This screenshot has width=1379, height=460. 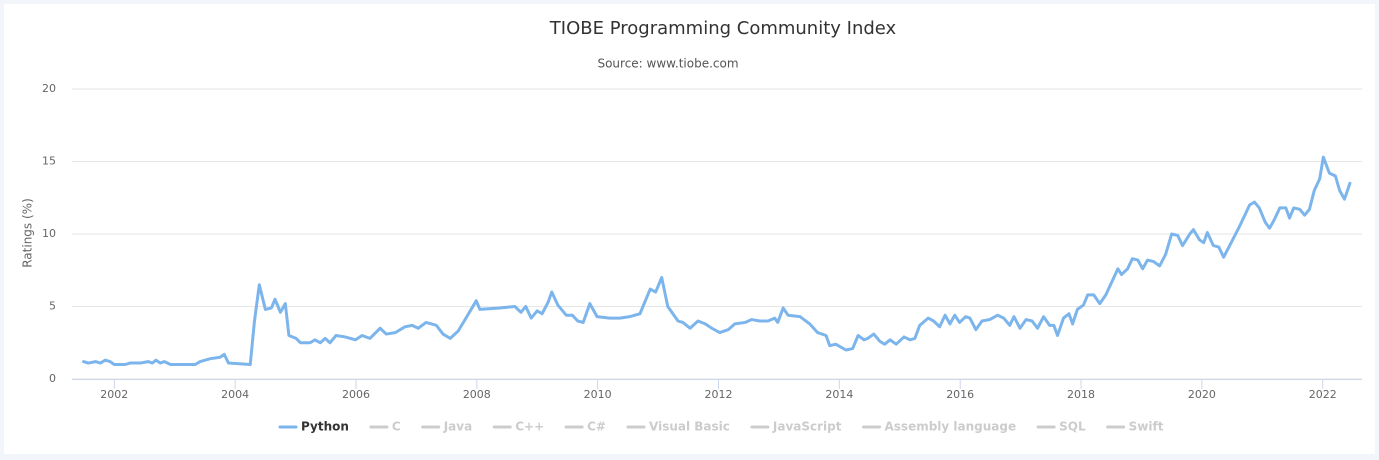 I want to click on x-tick-label: 2006, so click(x=356, y=394).